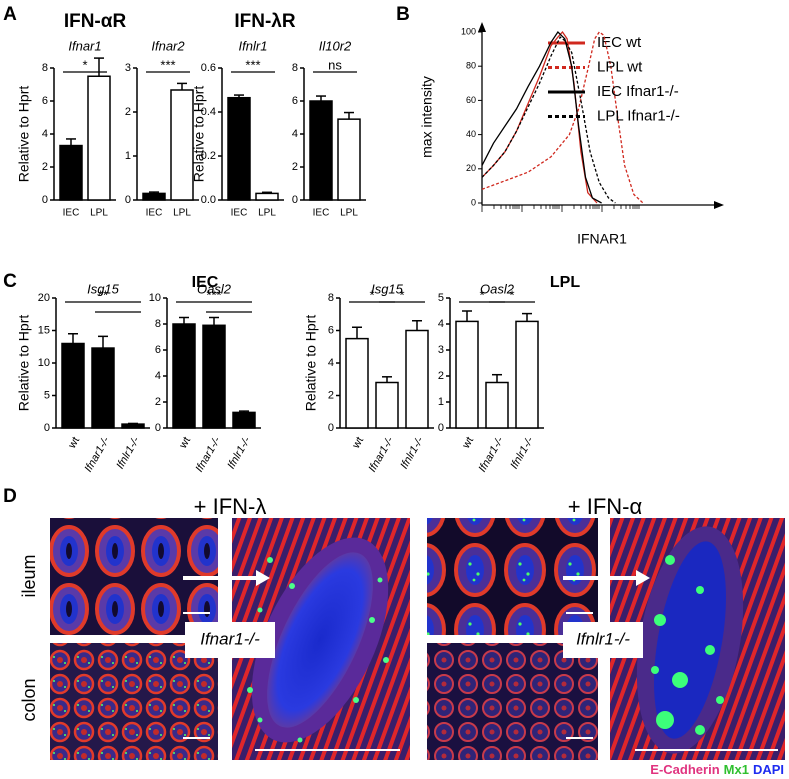 The width and height of the screenshot is (789, 779). What do you see at coordinates (168, 45) in the screenshot?
I see `chart-title: Ifnar2` at bounding box center [168, 45].